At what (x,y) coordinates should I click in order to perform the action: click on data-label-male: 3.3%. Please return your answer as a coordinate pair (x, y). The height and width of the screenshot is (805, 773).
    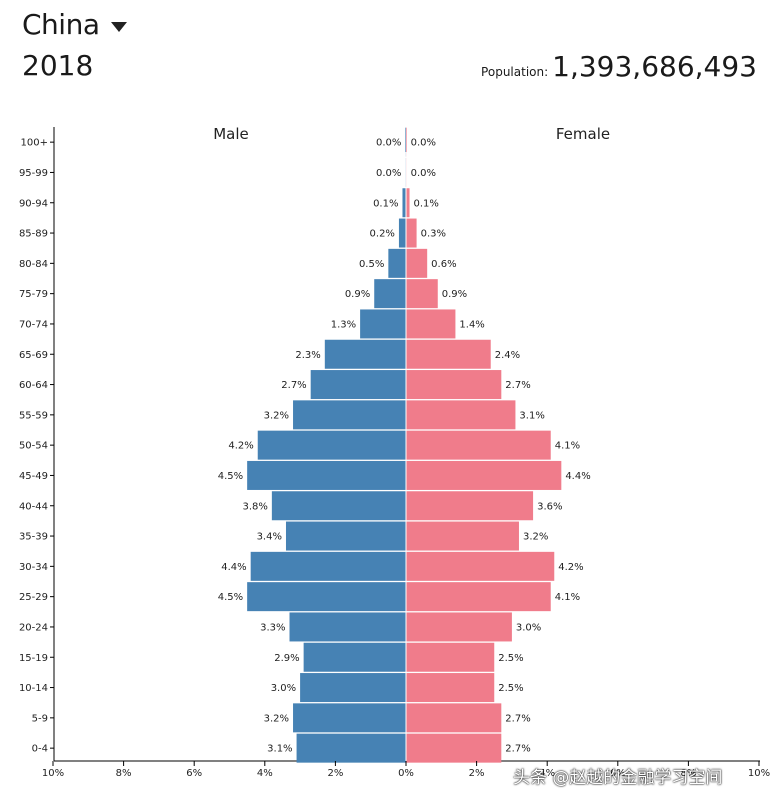
    Looking at the image, I should click on (272, 627).